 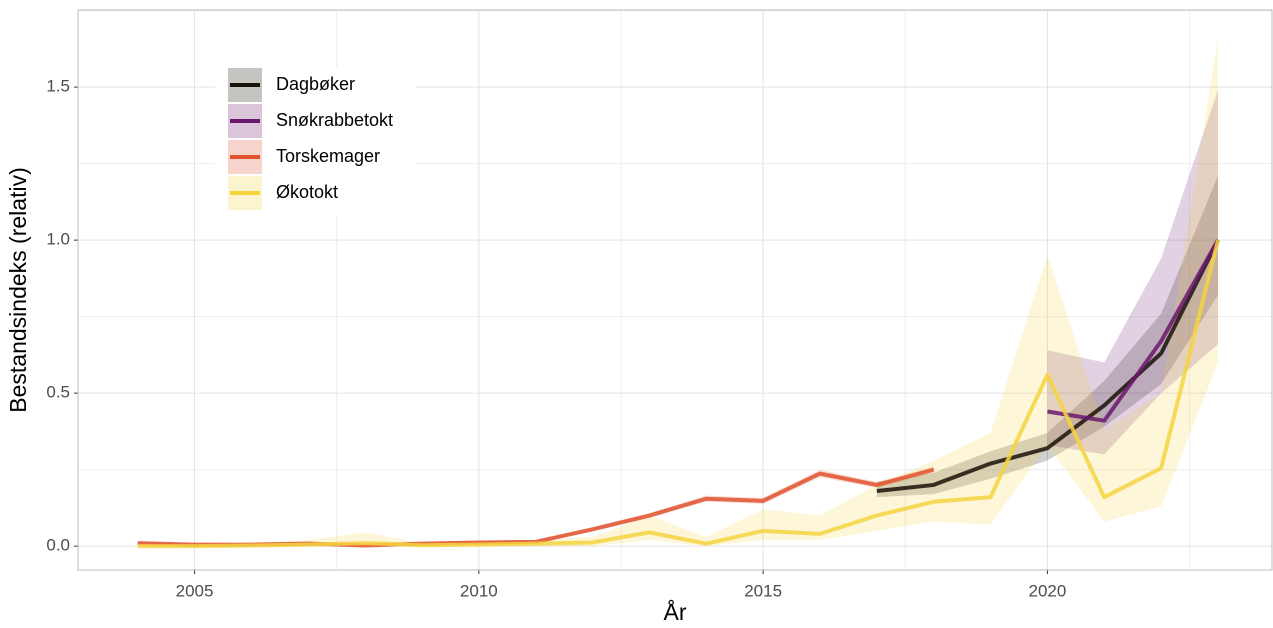 I want to click on legend-label: Dagbøker, so click(x=315, y=84).